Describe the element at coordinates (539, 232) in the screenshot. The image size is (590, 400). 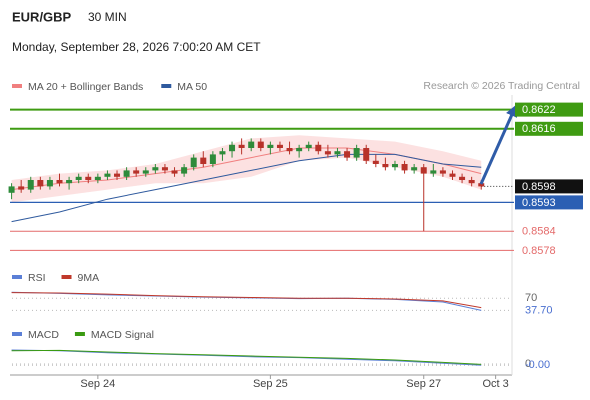
I see `level-label: 0.8584` at that location.